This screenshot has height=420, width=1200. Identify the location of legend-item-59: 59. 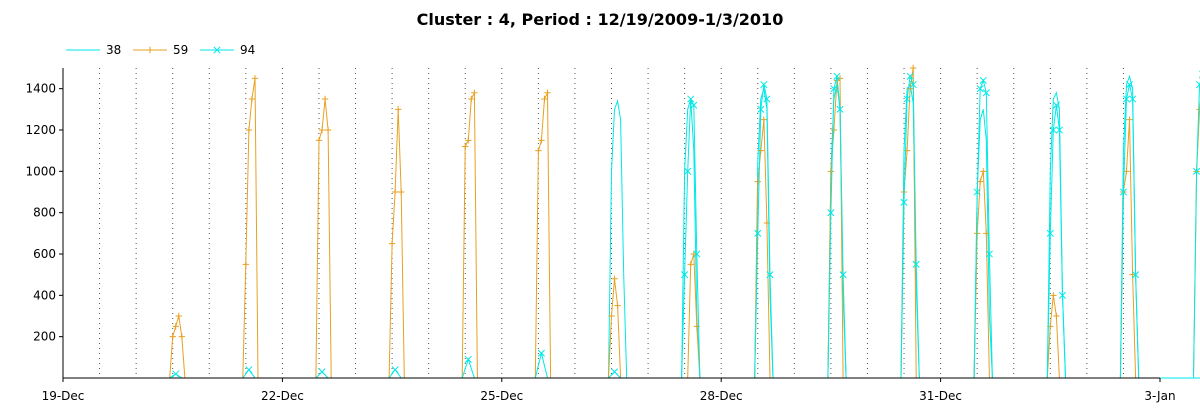
(160, 50).